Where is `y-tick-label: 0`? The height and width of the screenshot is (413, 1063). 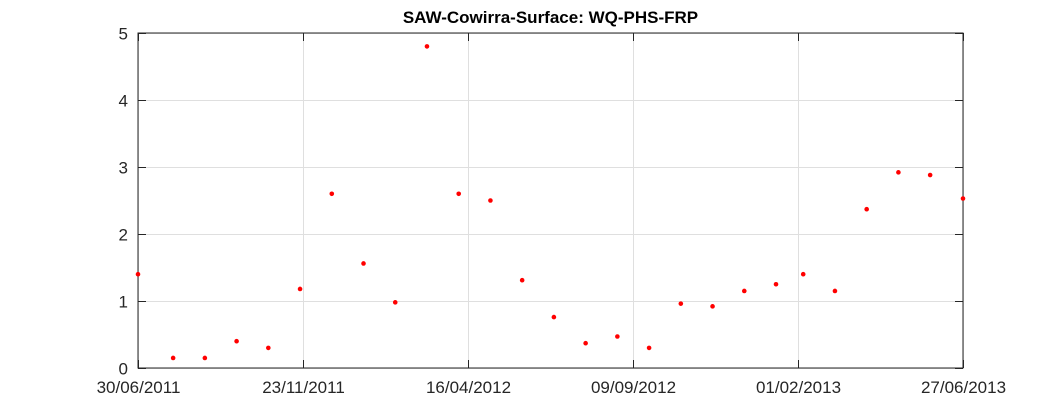 y-tick-label: 0 is located at coordinates (123, 369).